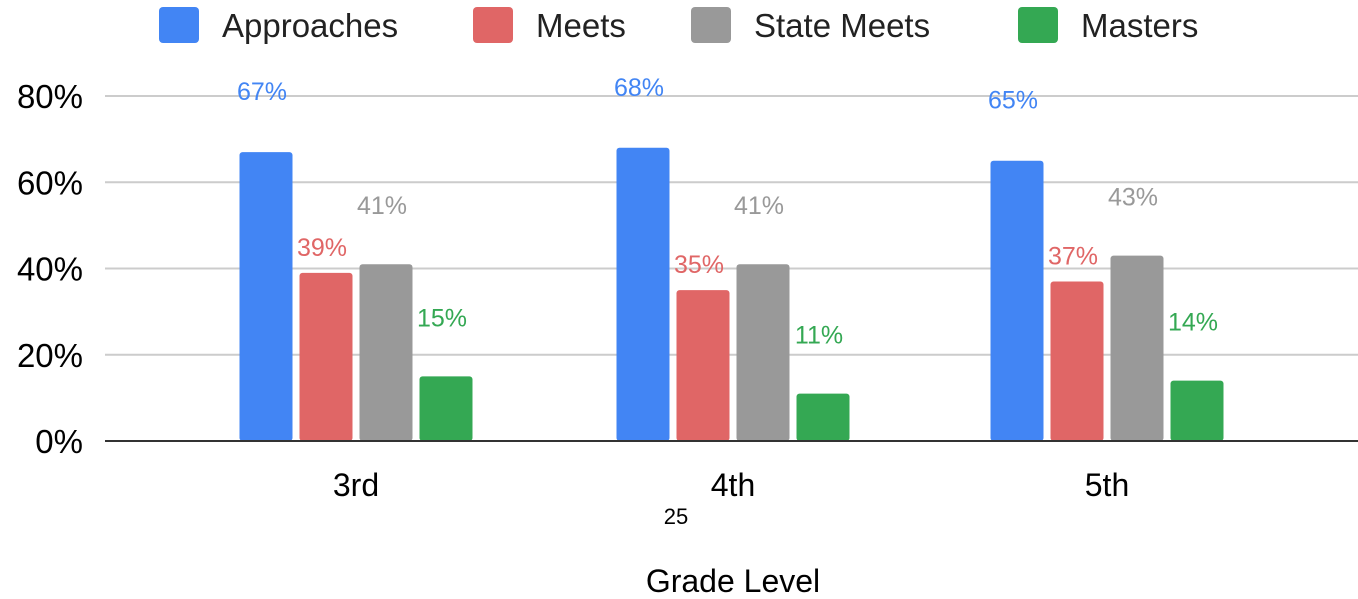 Image resolution: width=1358 pixels, height=599 pixels. What do you see at coordinates (310, 25) in the screenshot?
I see `legend-label: Approaches` at bounding box center [310, 25].